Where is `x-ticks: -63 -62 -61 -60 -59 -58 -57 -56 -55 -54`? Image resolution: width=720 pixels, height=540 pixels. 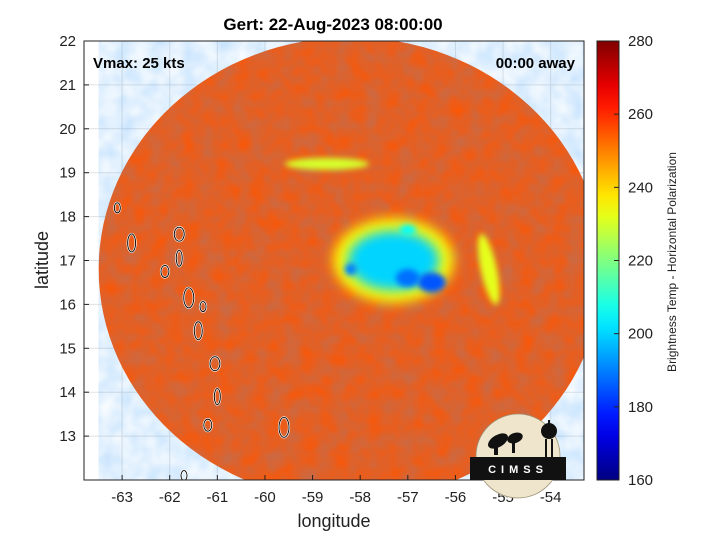 x-ticks: -63 -62 -61 -60 -59 -58 -57 -56 -55 -54 is located at coordinates (336, 490).